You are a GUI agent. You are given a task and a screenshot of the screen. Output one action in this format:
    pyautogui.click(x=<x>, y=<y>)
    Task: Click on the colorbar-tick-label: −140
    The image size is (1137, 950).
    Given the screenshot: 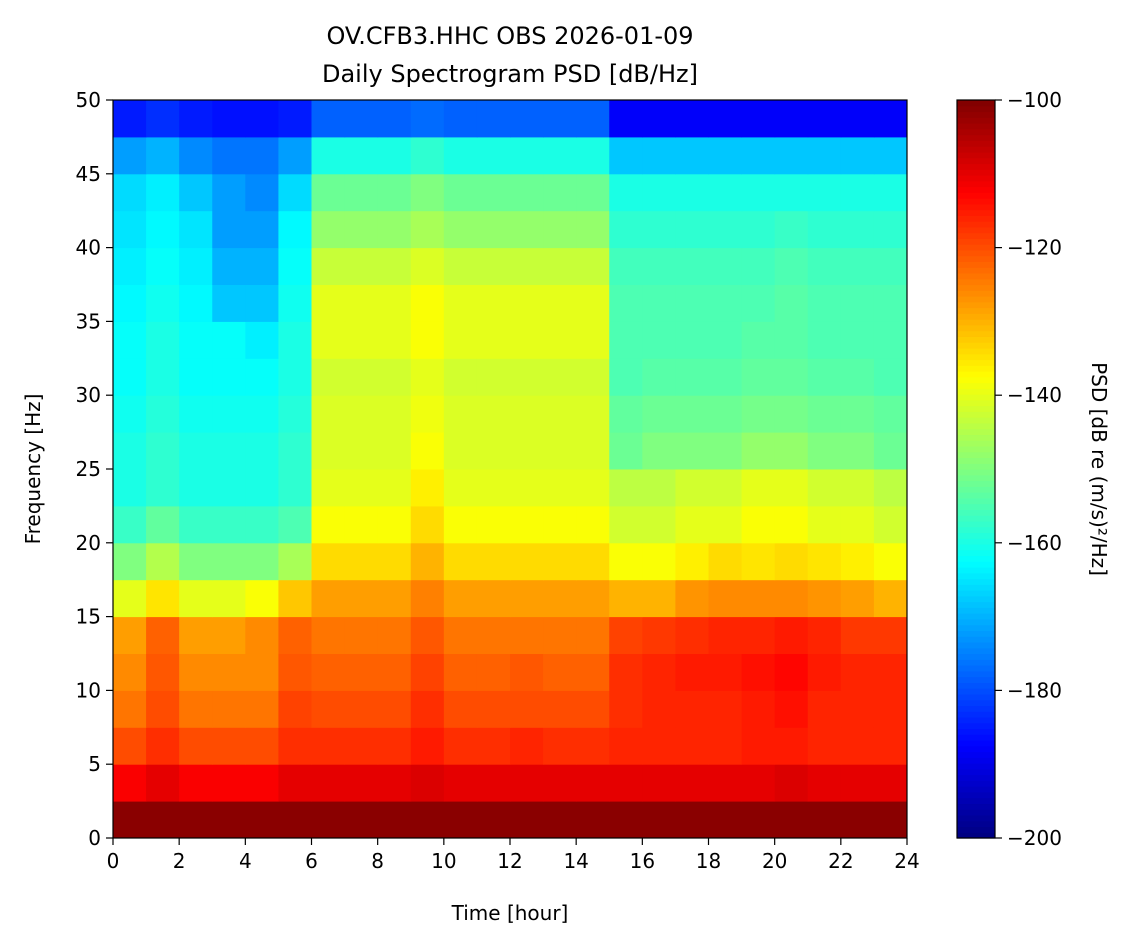 What is the action you would take?
    pyautogui.click(x=1034, y=395)
    